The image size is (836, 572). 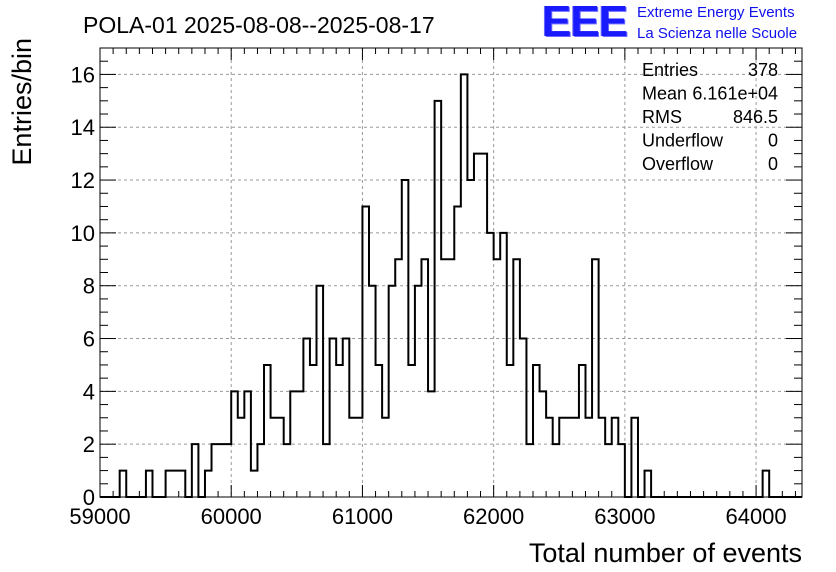 I want to click on x-axis-title: Total number of events, so click(x=665, y=553).